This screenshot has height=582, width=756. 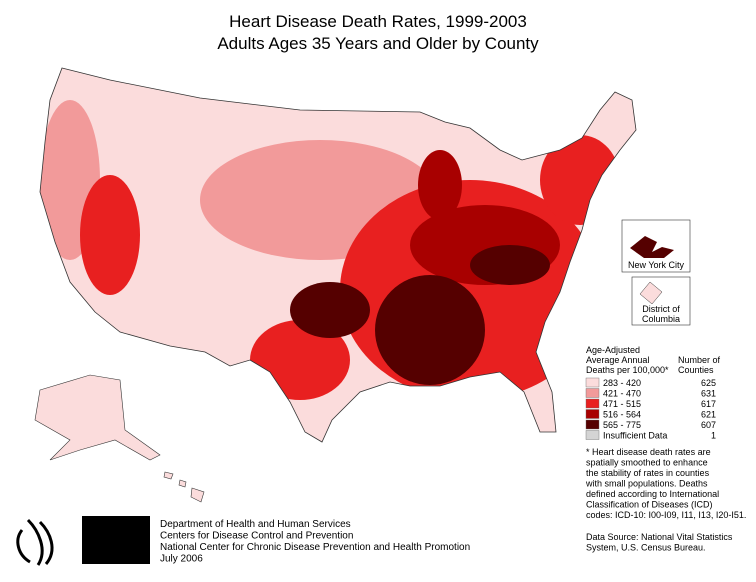 What do you see at coordinates (622, 425) in the screenshot?
I see `legend-label: 565 - 775` at bounding box center [622, 425].